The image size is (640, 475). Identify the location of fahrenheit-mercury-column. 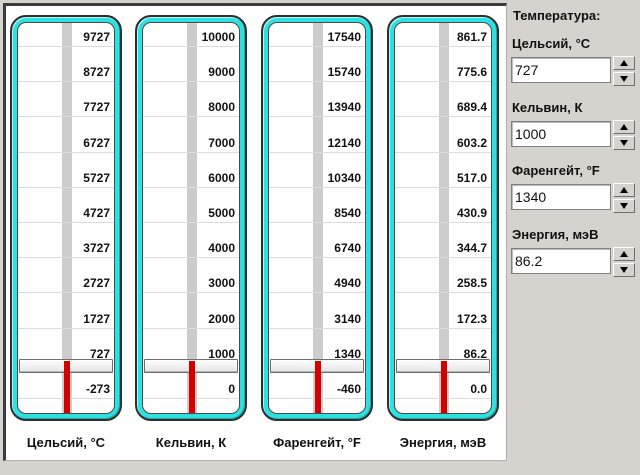
(318, 387).